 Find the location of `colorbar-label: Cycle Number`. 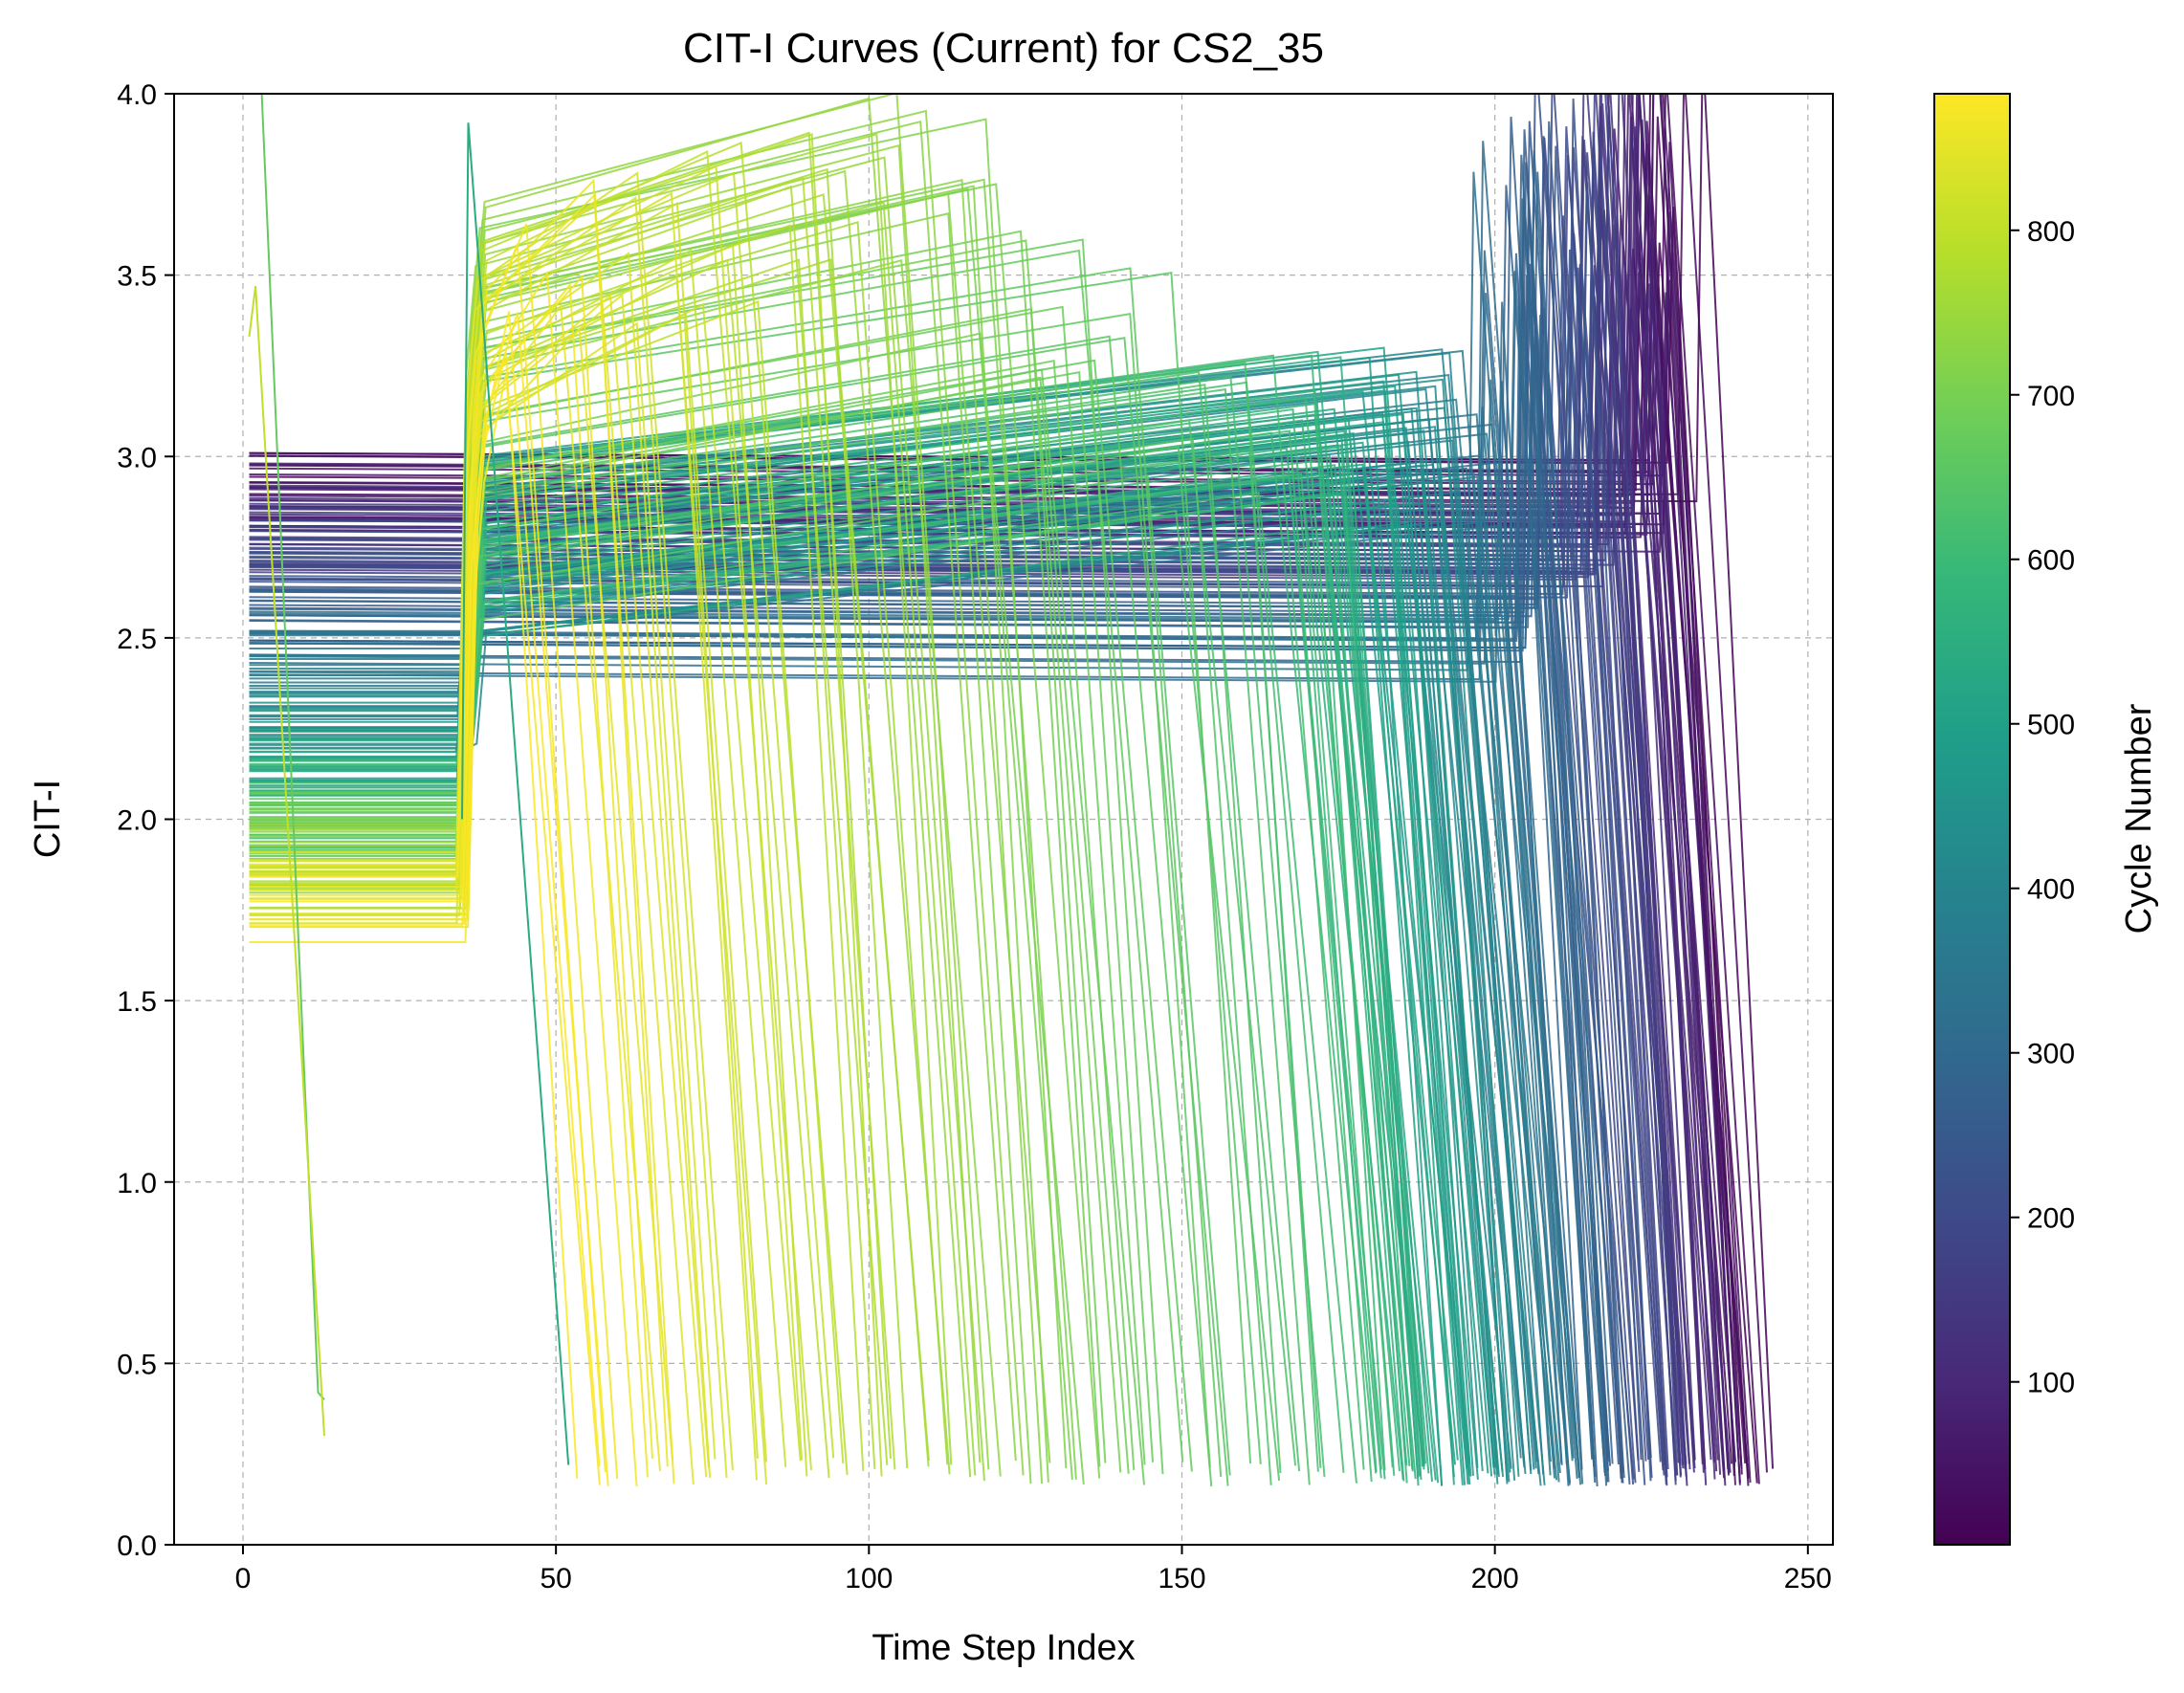

colorbar-label: Cycle Number is located at coordinates (2139, 818).